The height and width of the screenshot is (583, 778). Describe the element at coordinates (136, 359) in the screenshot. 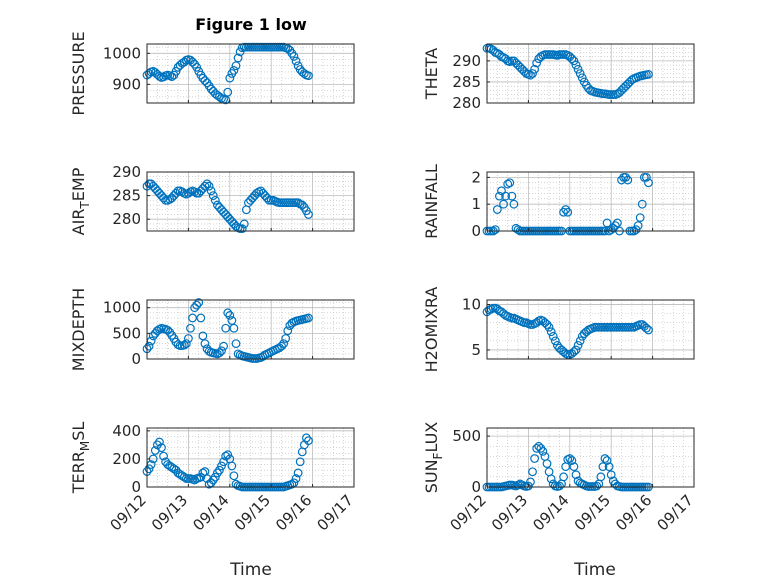

I see `y-tick-label: 0` at that location.